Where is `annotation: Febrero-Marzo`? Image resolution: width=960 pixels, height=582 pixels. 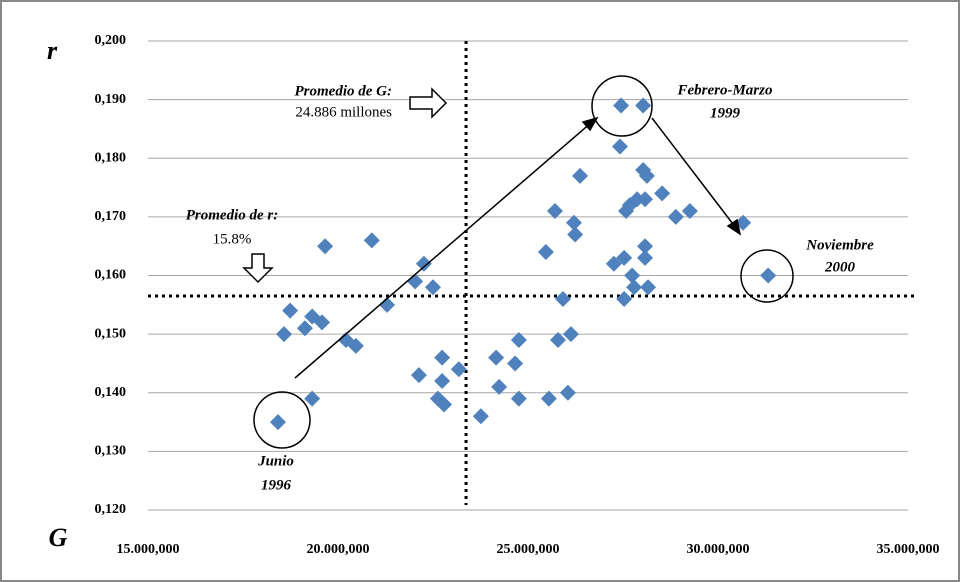
annotation: Febrero-Marzo is located at coordinates (724, 90).